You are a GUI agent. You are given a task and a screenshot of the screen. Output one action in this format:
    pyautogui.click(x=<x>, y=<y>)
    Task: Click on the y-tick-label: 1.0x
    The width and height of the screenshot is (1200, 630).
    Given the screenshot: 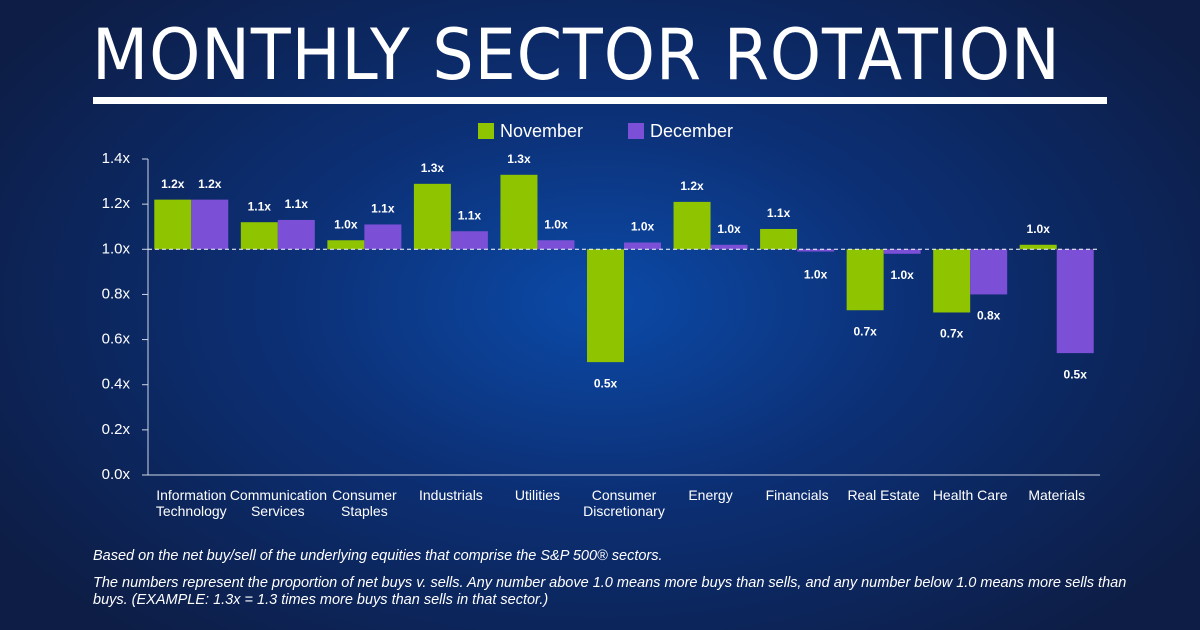 What is the action you would take?
    pyautogui.click(x=116, y=248)
    